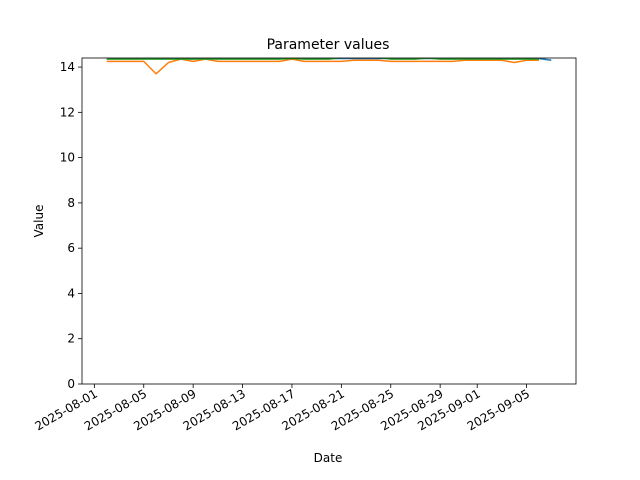  I want to click on y-tick-label: 6, so click(71, 248).